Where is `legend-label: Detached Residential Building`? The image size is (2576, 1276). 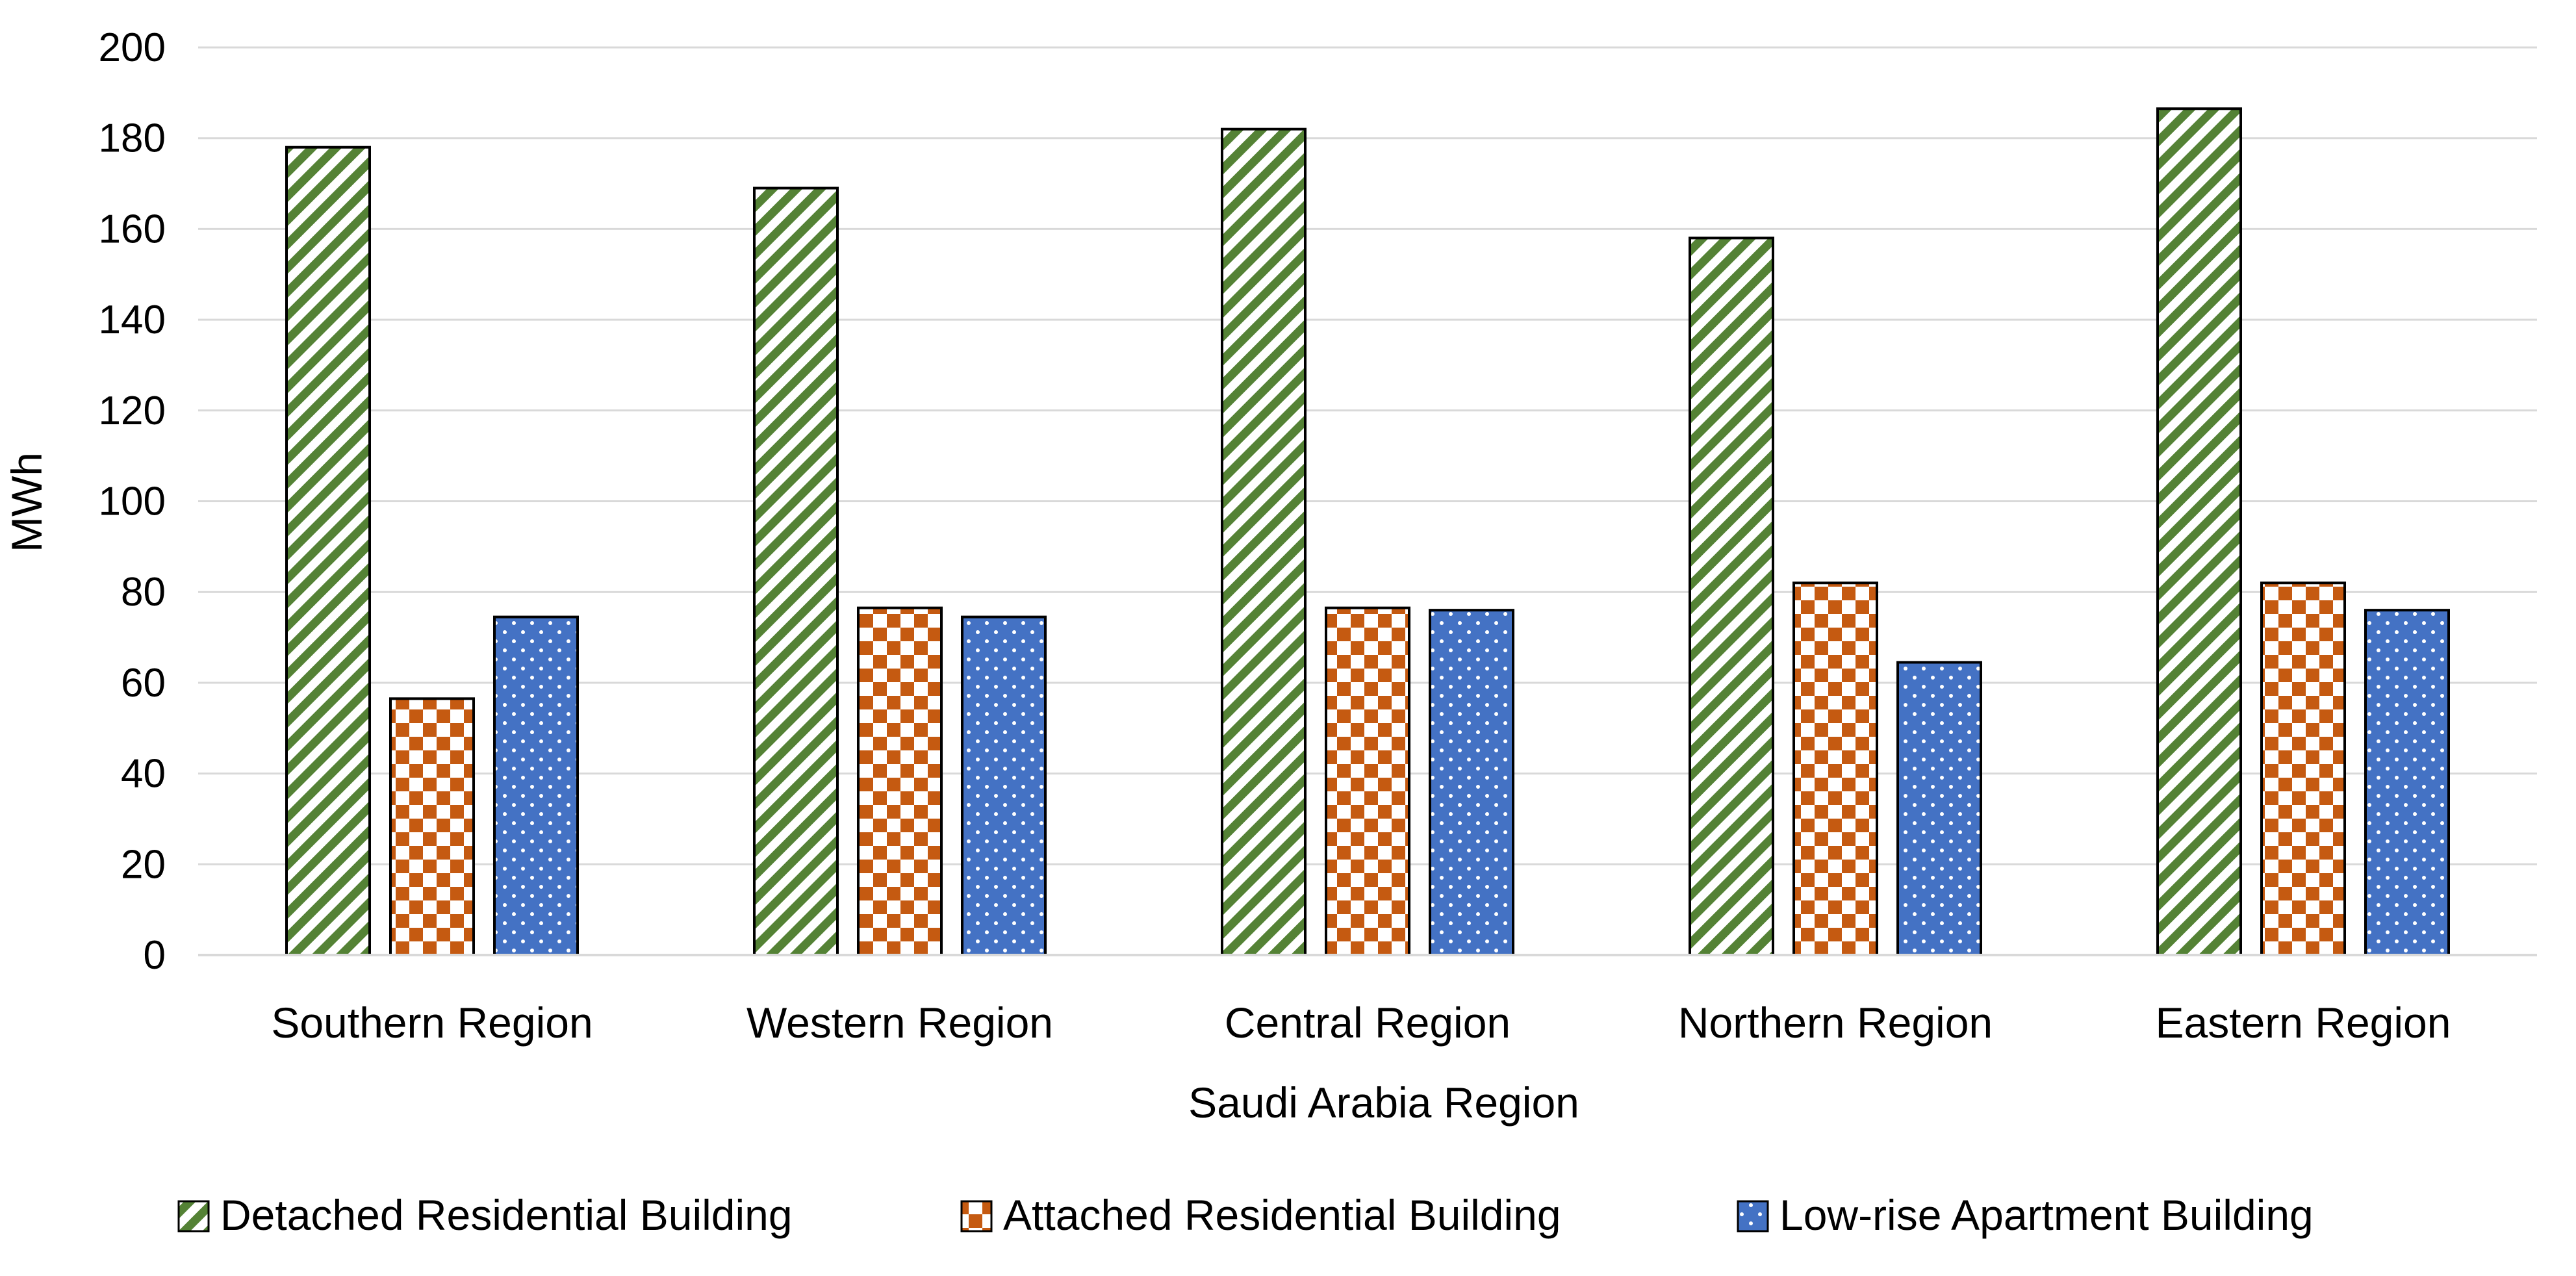 legend-label: Detached Residential Building is located at coordinates (506, 1215).